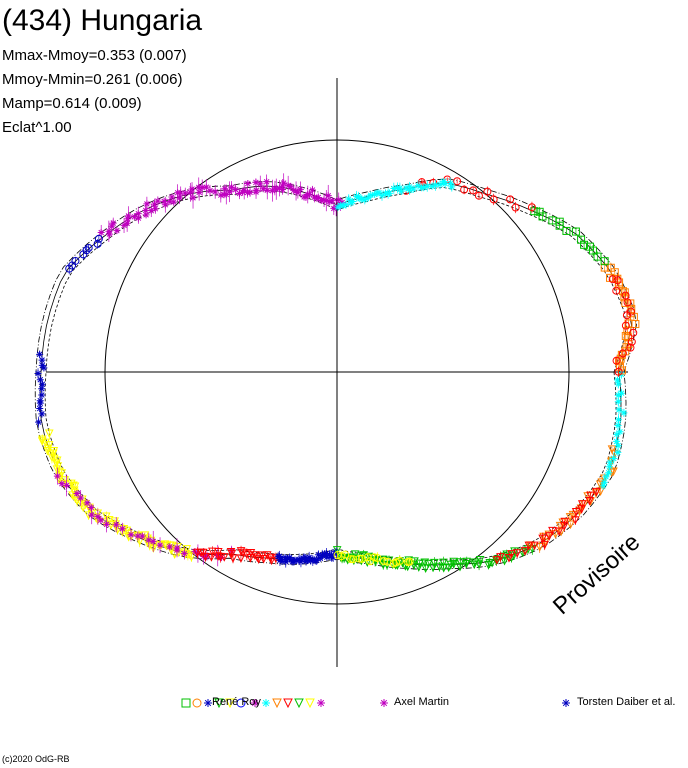 The width and height of the screenshot is (688, 768). I want to click on stat-mmax-mmoy: Mmax-Mmoy=0.353 (0.007), so click(94, 55).